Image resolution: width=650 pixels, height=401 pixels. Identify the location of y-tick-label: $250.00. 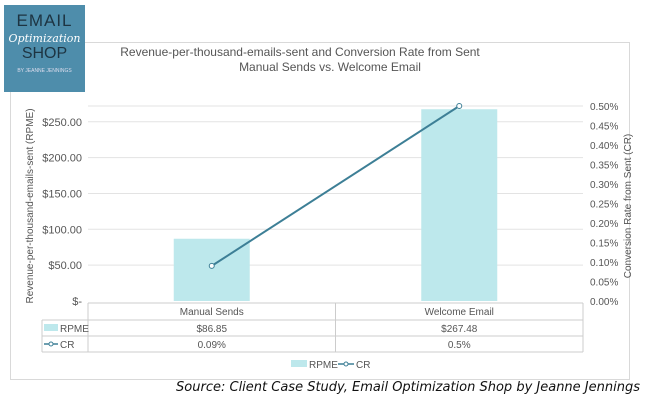
(62, 123).